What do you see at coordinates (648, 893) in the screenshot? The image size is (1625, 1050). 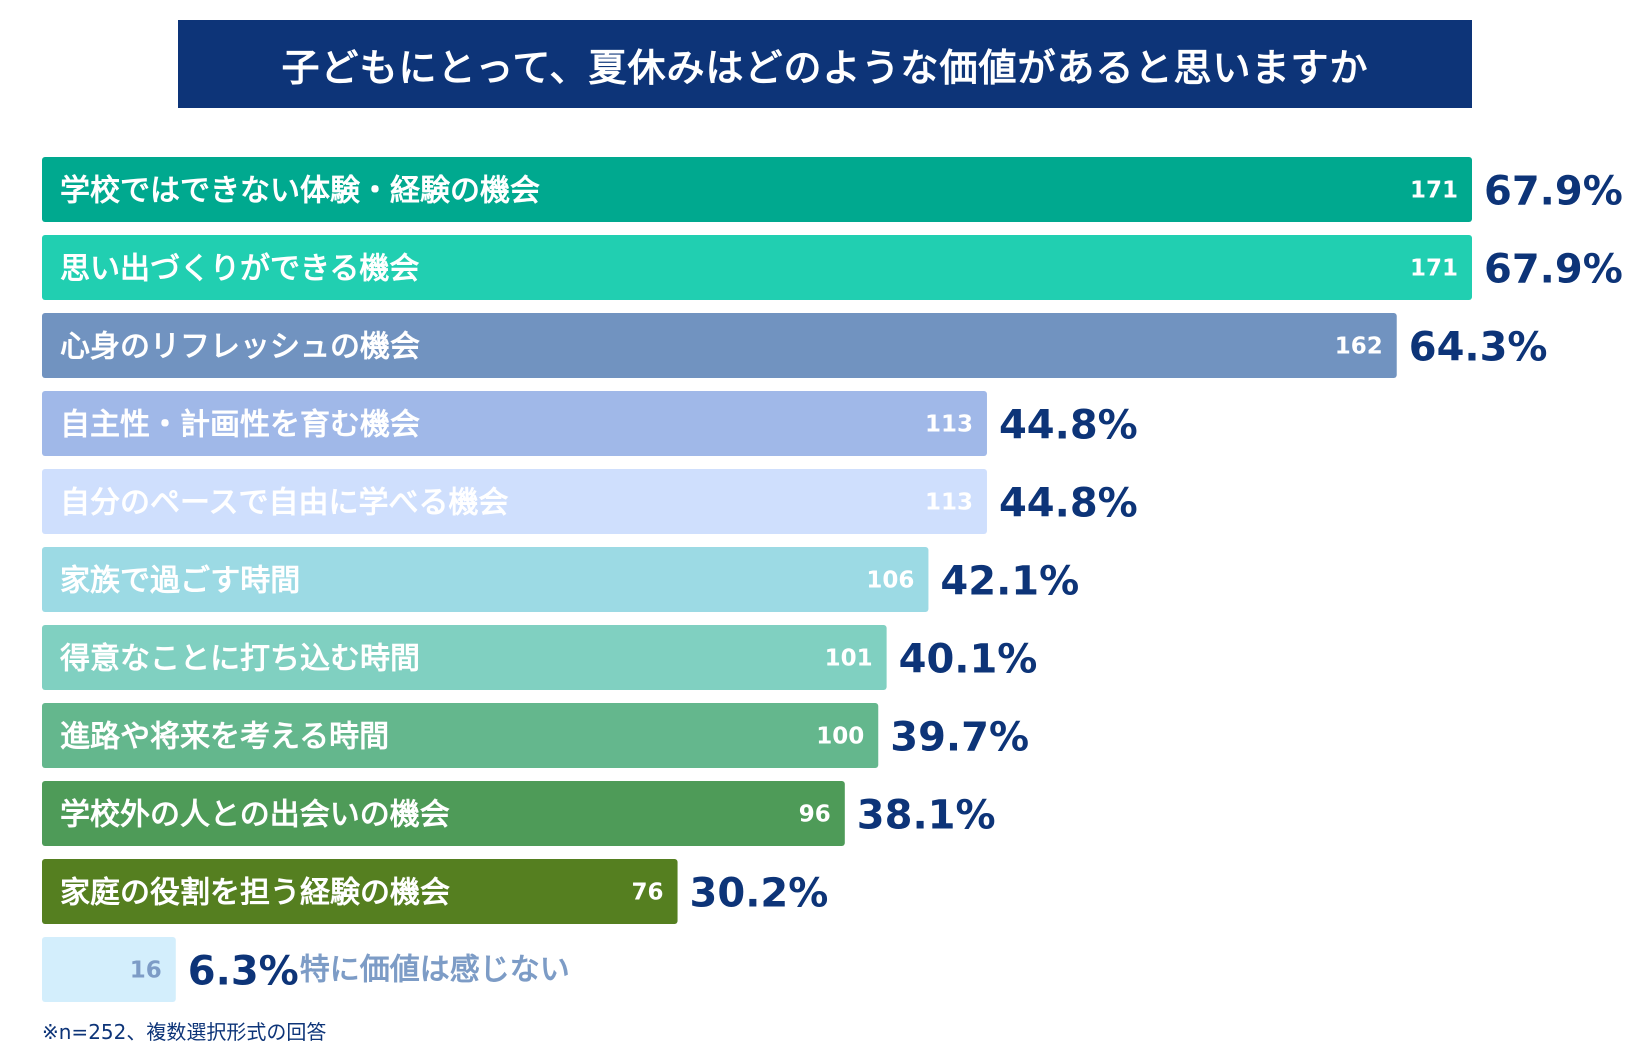 I see `bar-count-label-10: 76` at bounding box center [648, 893].